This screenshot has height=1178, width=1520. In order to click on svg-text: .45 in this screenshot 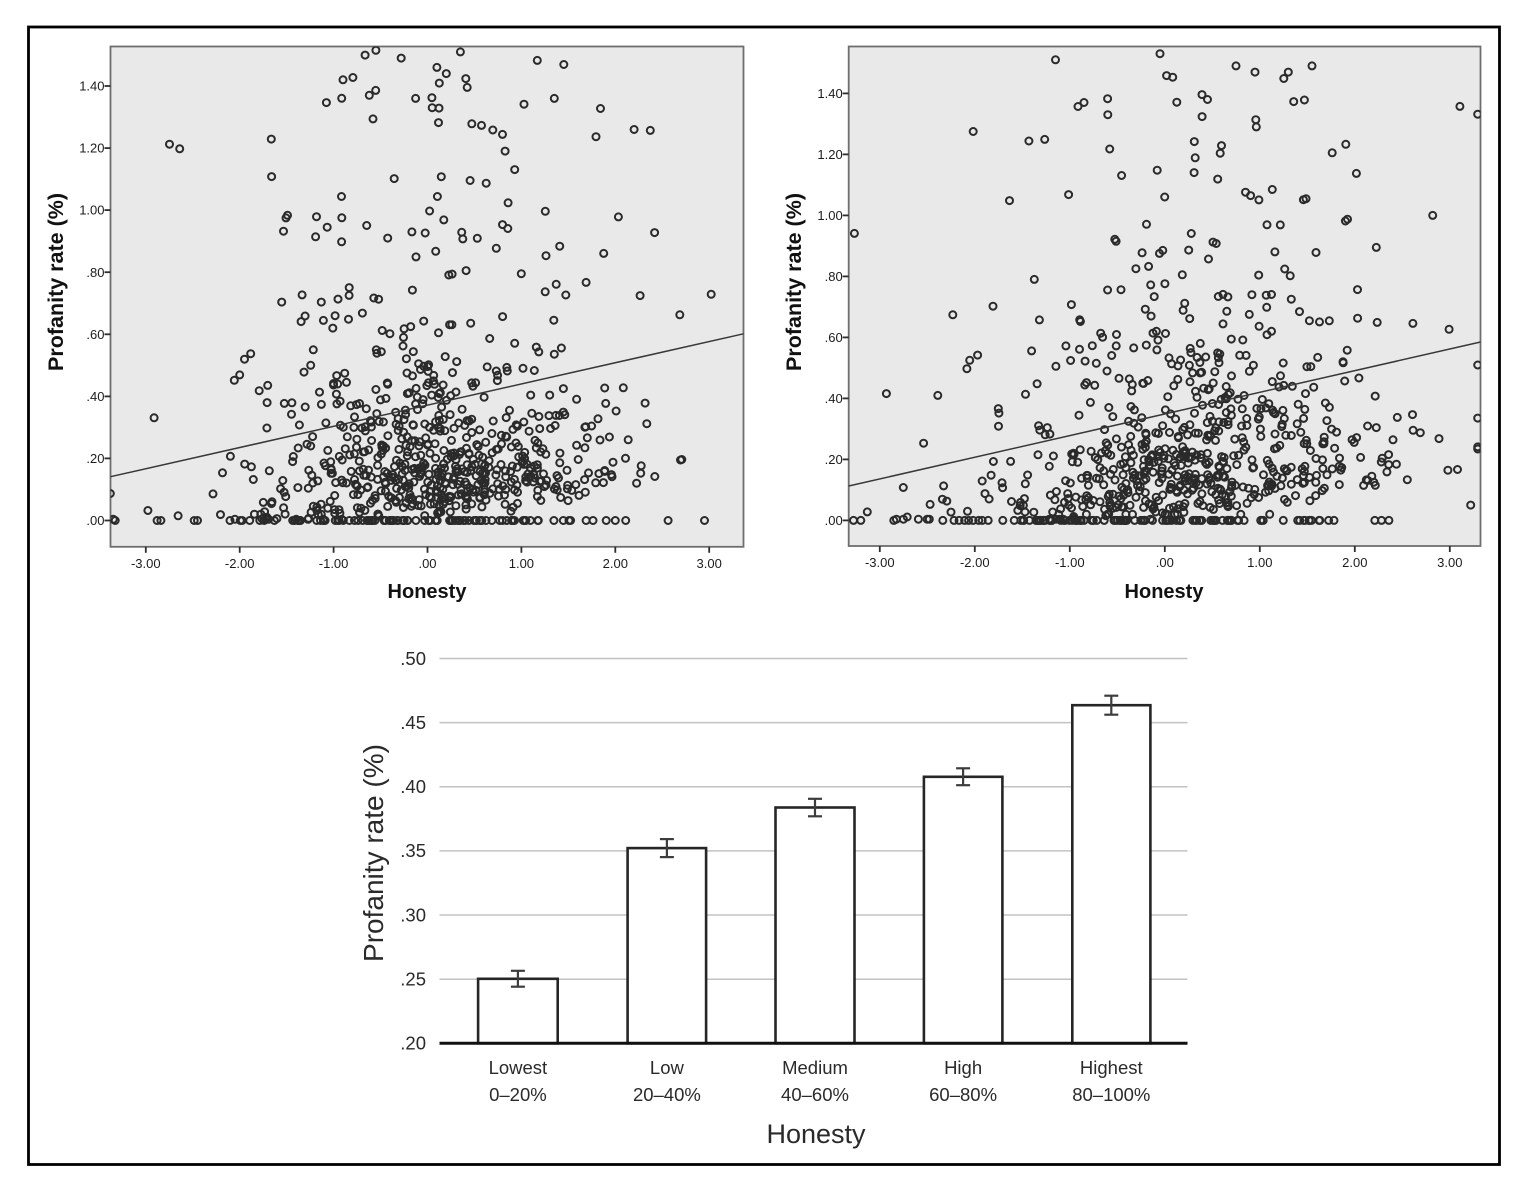, I will do `click(413, 722)`.